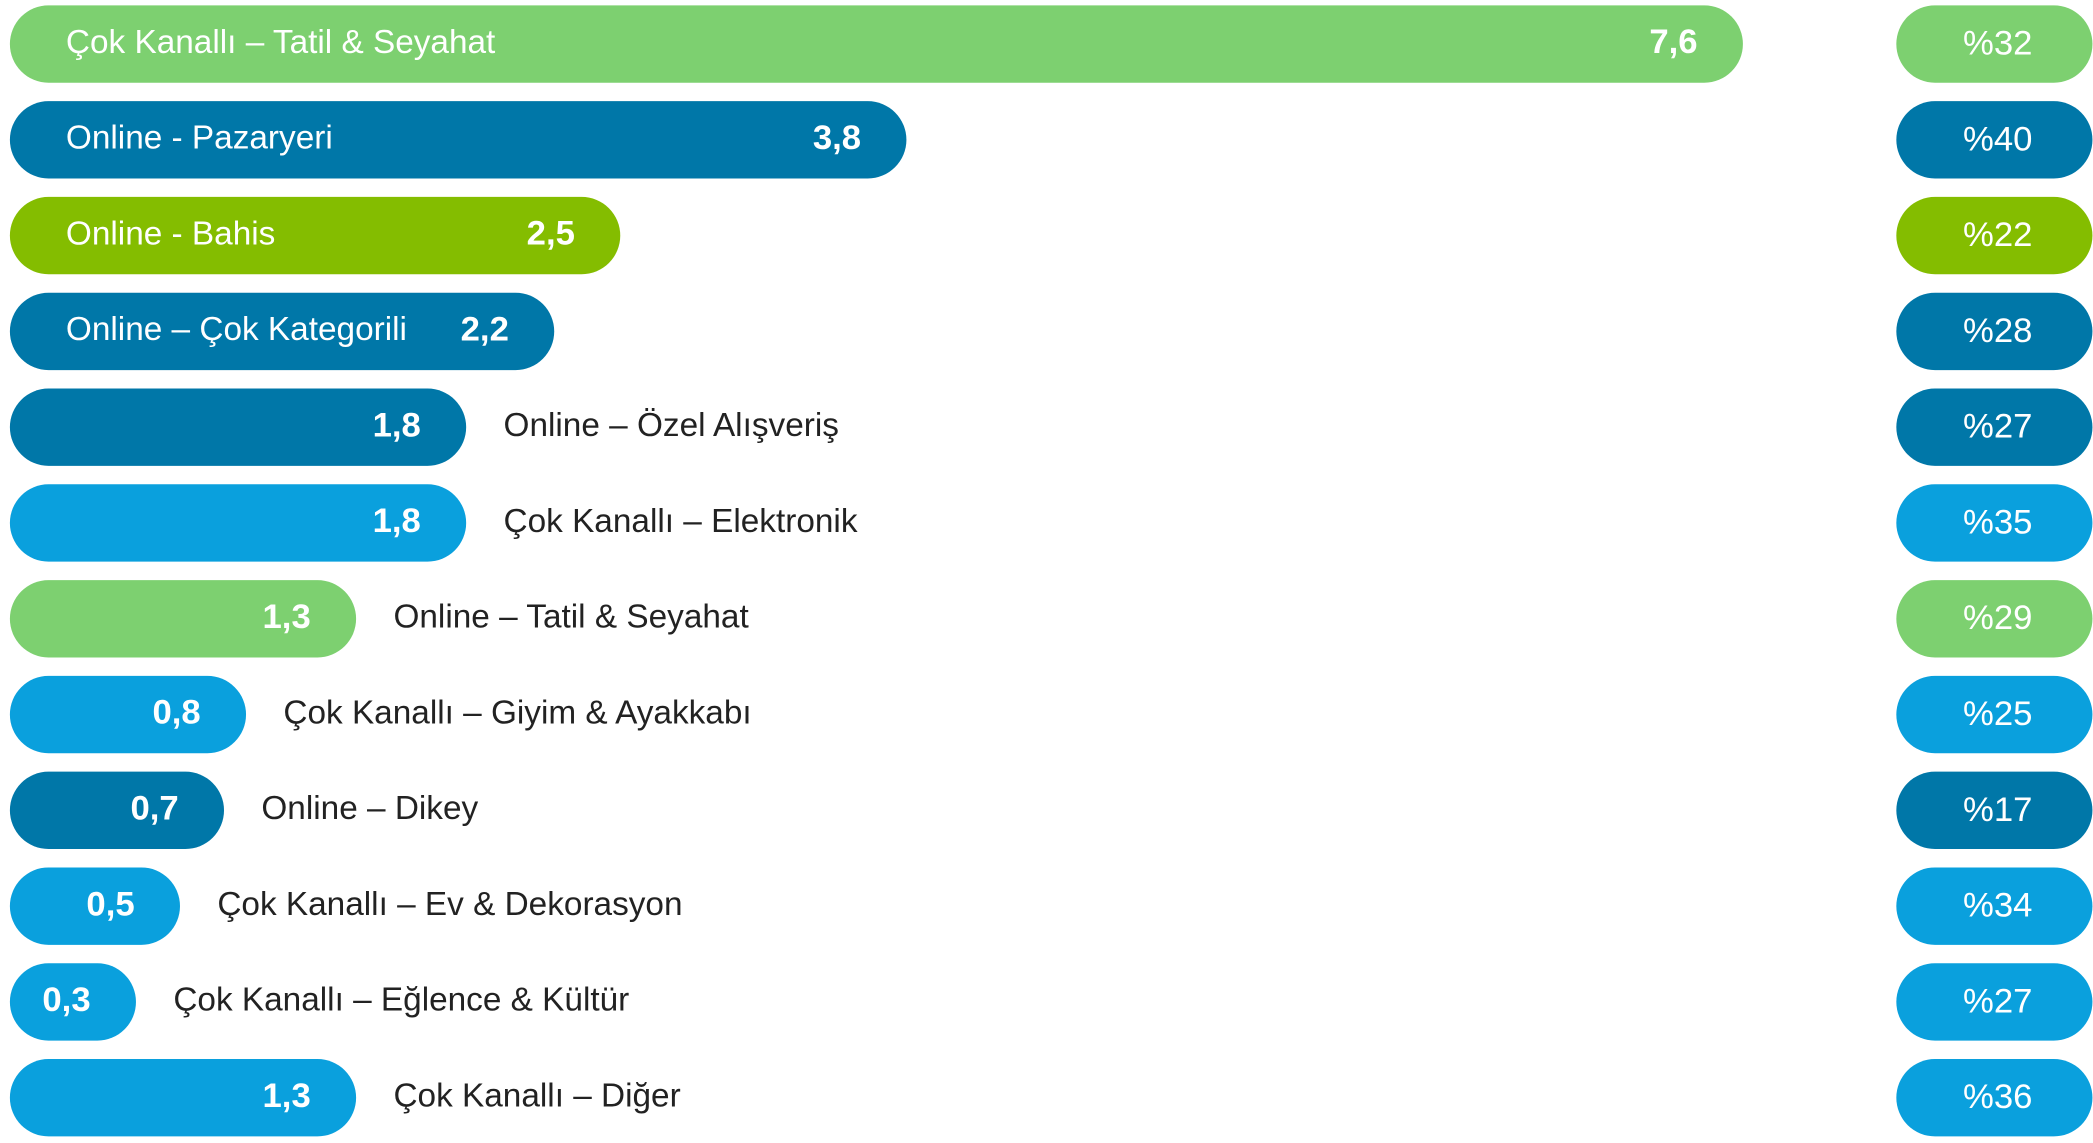 The width and height of the screenshot is (2093, 1143). I want to click on category-label: Çok Kanallı – Elektronik, so click(681, 521).